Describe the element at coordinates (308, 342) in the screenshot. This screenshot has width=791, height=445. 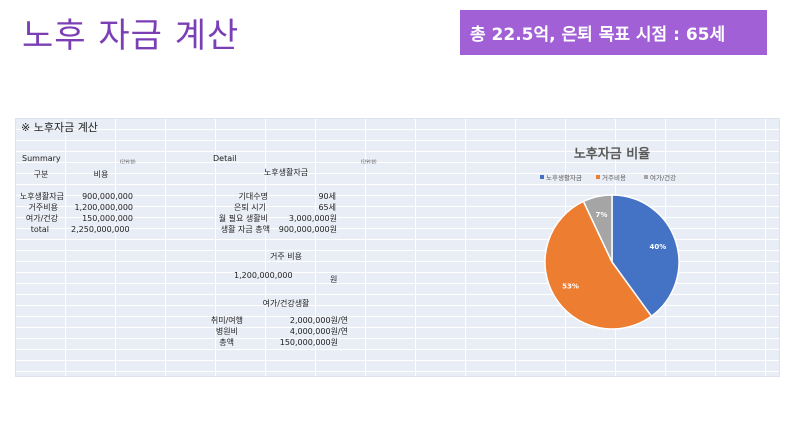
I see `leisure-value: 150,000,000원` at that location.